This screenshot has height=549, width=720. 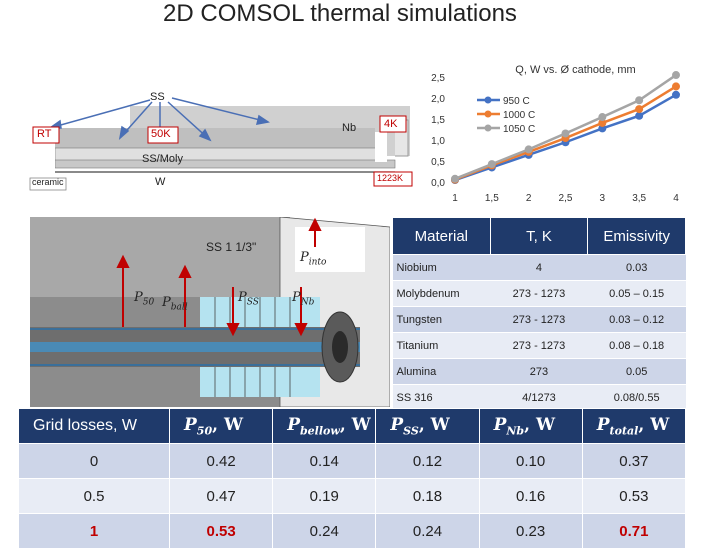 What do you see at coordinates (519, 129) in the screenshot?
I see `legend-label: 1050 C` at bounding box center [519, 129].